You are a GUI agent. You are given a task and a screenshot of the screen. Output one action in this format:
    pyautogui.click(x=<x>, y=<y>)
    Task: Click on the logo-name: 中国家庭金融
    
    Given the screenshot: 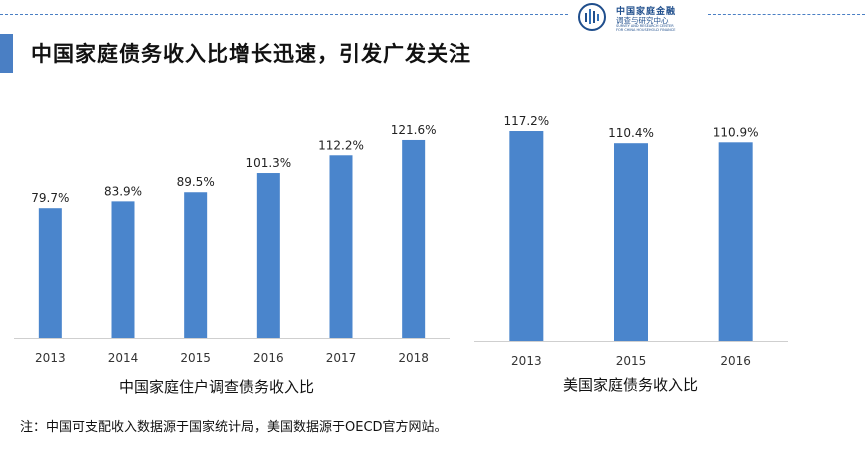 What is the action you would take?
    pyautogui.click(x=646, y=12)
    